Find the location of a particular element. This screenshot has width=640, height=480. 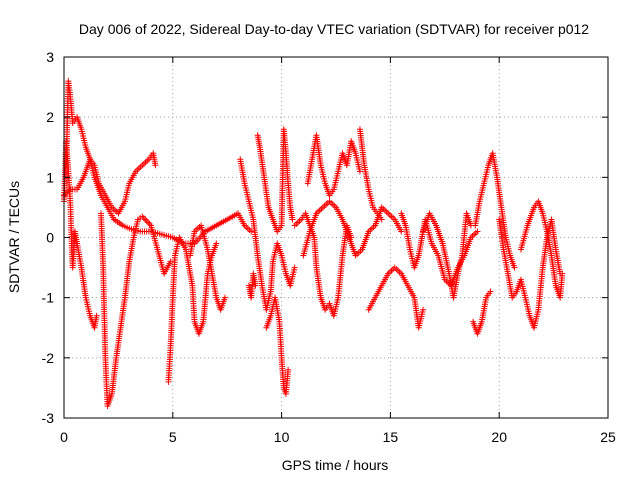

x-axis-label: GPS time / hours is located at coordinates (335, 465).